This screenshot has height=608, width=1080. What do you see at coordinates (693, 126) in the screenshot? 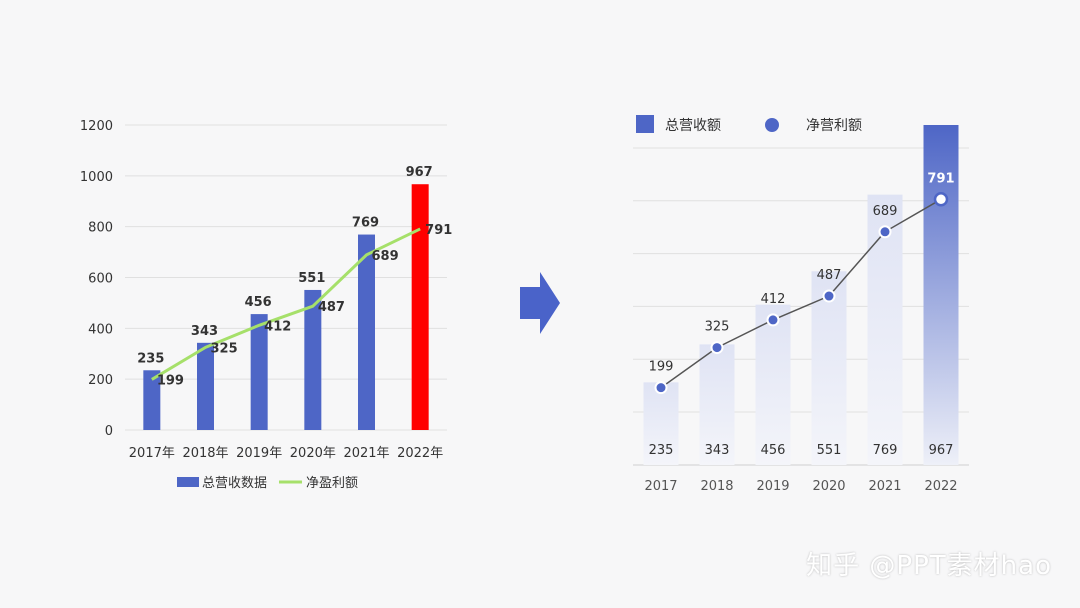
I see `legend-label-bar: 总营收额` at bounding box center [693, 126].